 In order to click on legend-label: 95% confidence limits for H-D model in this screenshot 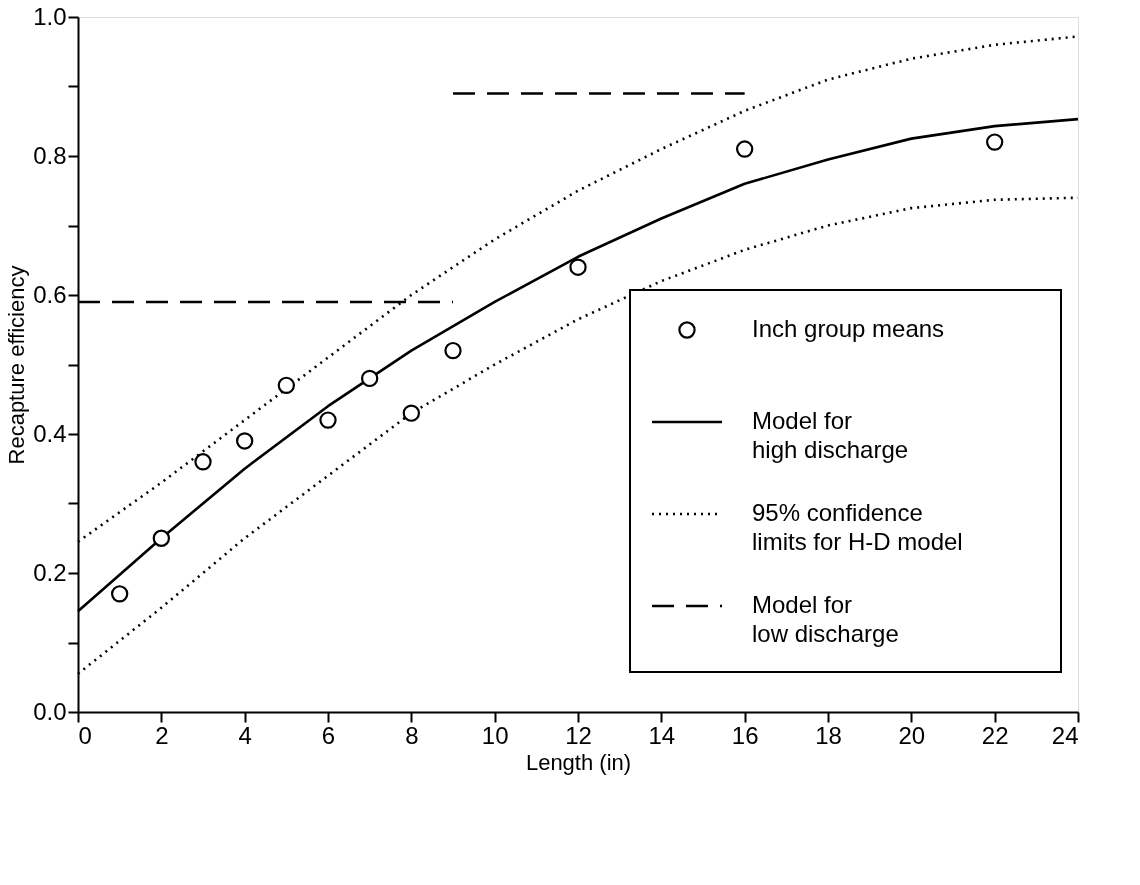, I will do `click(857, 527)`.